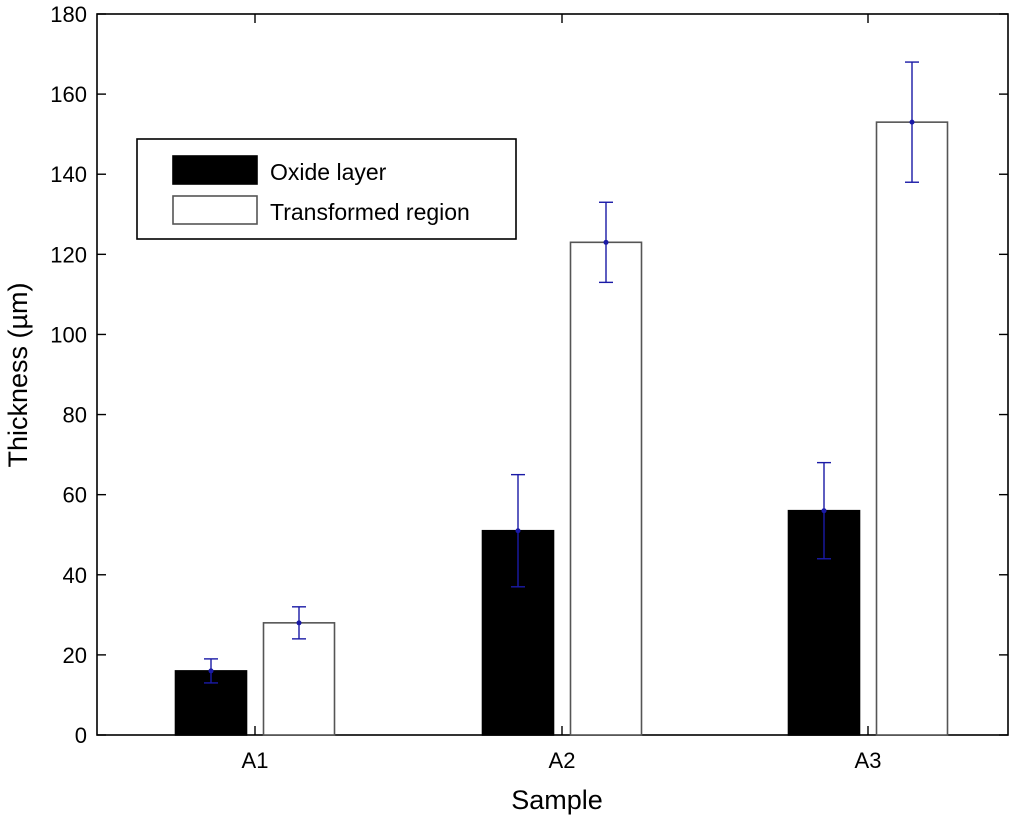 Image resolution: width=1024 pixels, height=818 pixels. Describe the element at coordinates (18, 374) in the screenshot. I see `y-axis-title: Thickness (µm)` at that location.